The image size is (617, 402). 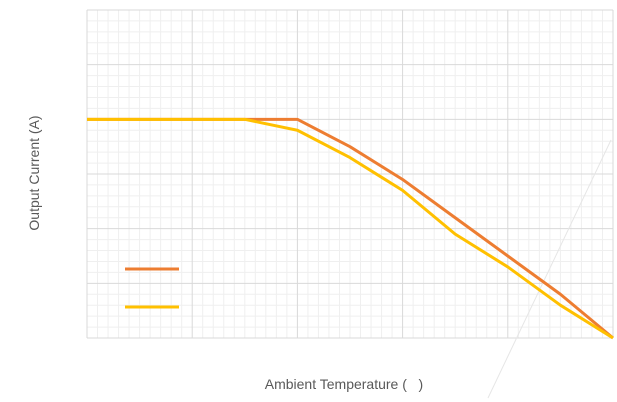 I want to click on x-axis-title: Ambient Temperature ( ), so click(x=344, y=384).